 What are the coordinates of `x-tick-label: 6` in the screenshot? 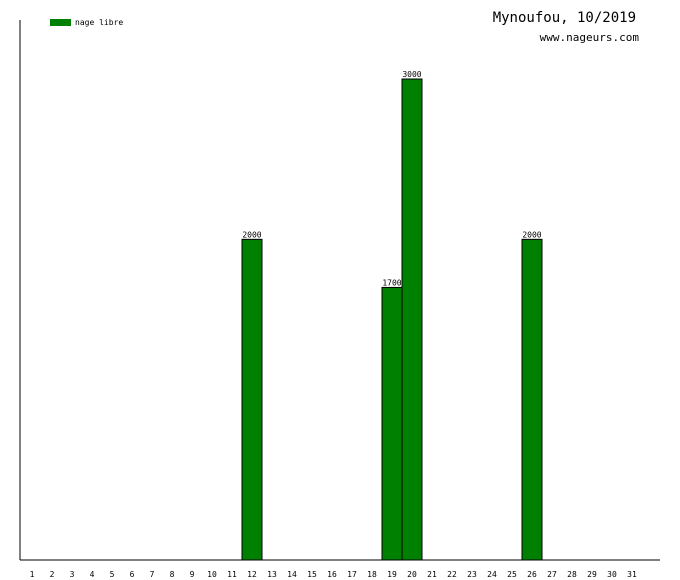 It's located at (132, 574).